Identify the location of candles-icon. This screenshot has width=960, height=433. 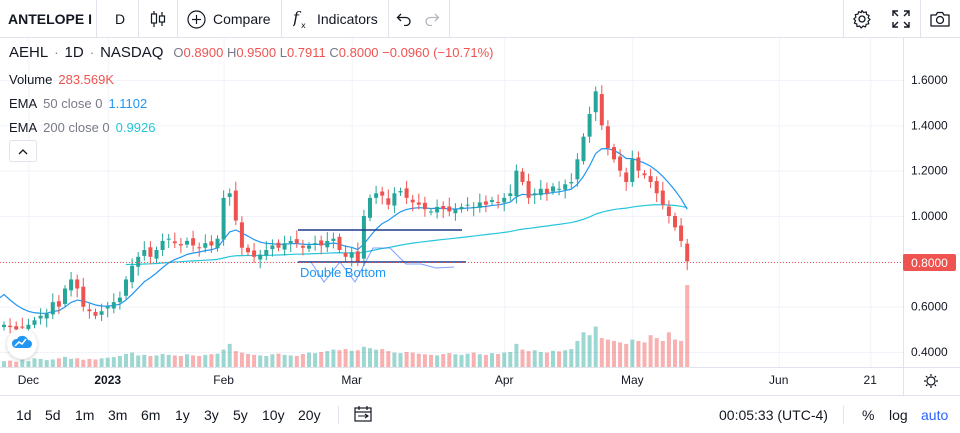
(158, 19).